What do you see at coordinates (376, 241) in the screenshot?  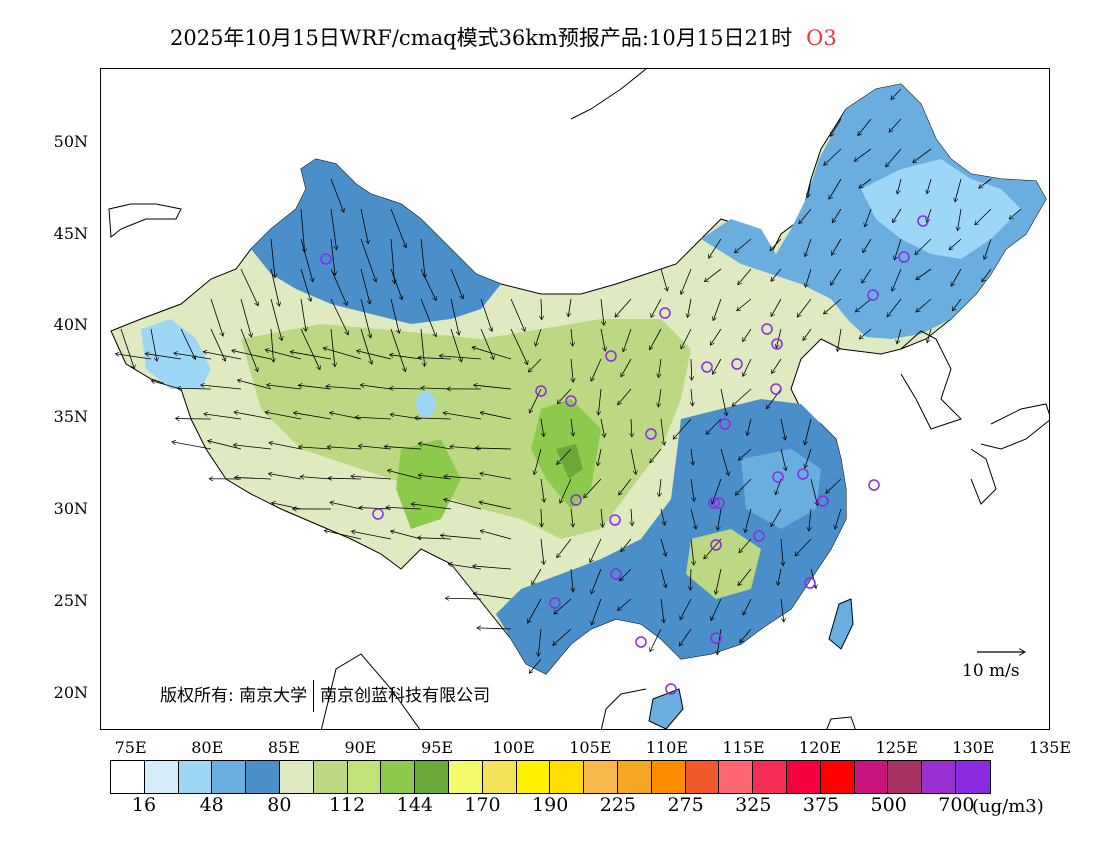 I see `northwest-blue-region` at bounding box center [376, 241].